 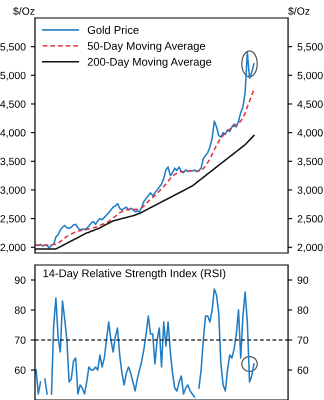 I want to click on y2-tick-label: 70, so click(x=303, y=340).